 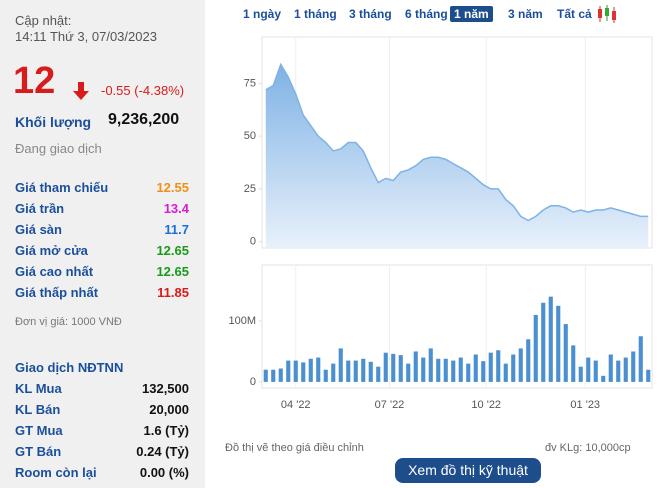 I want to click on price-label: Giá sàn, so click(x=38, y=229).